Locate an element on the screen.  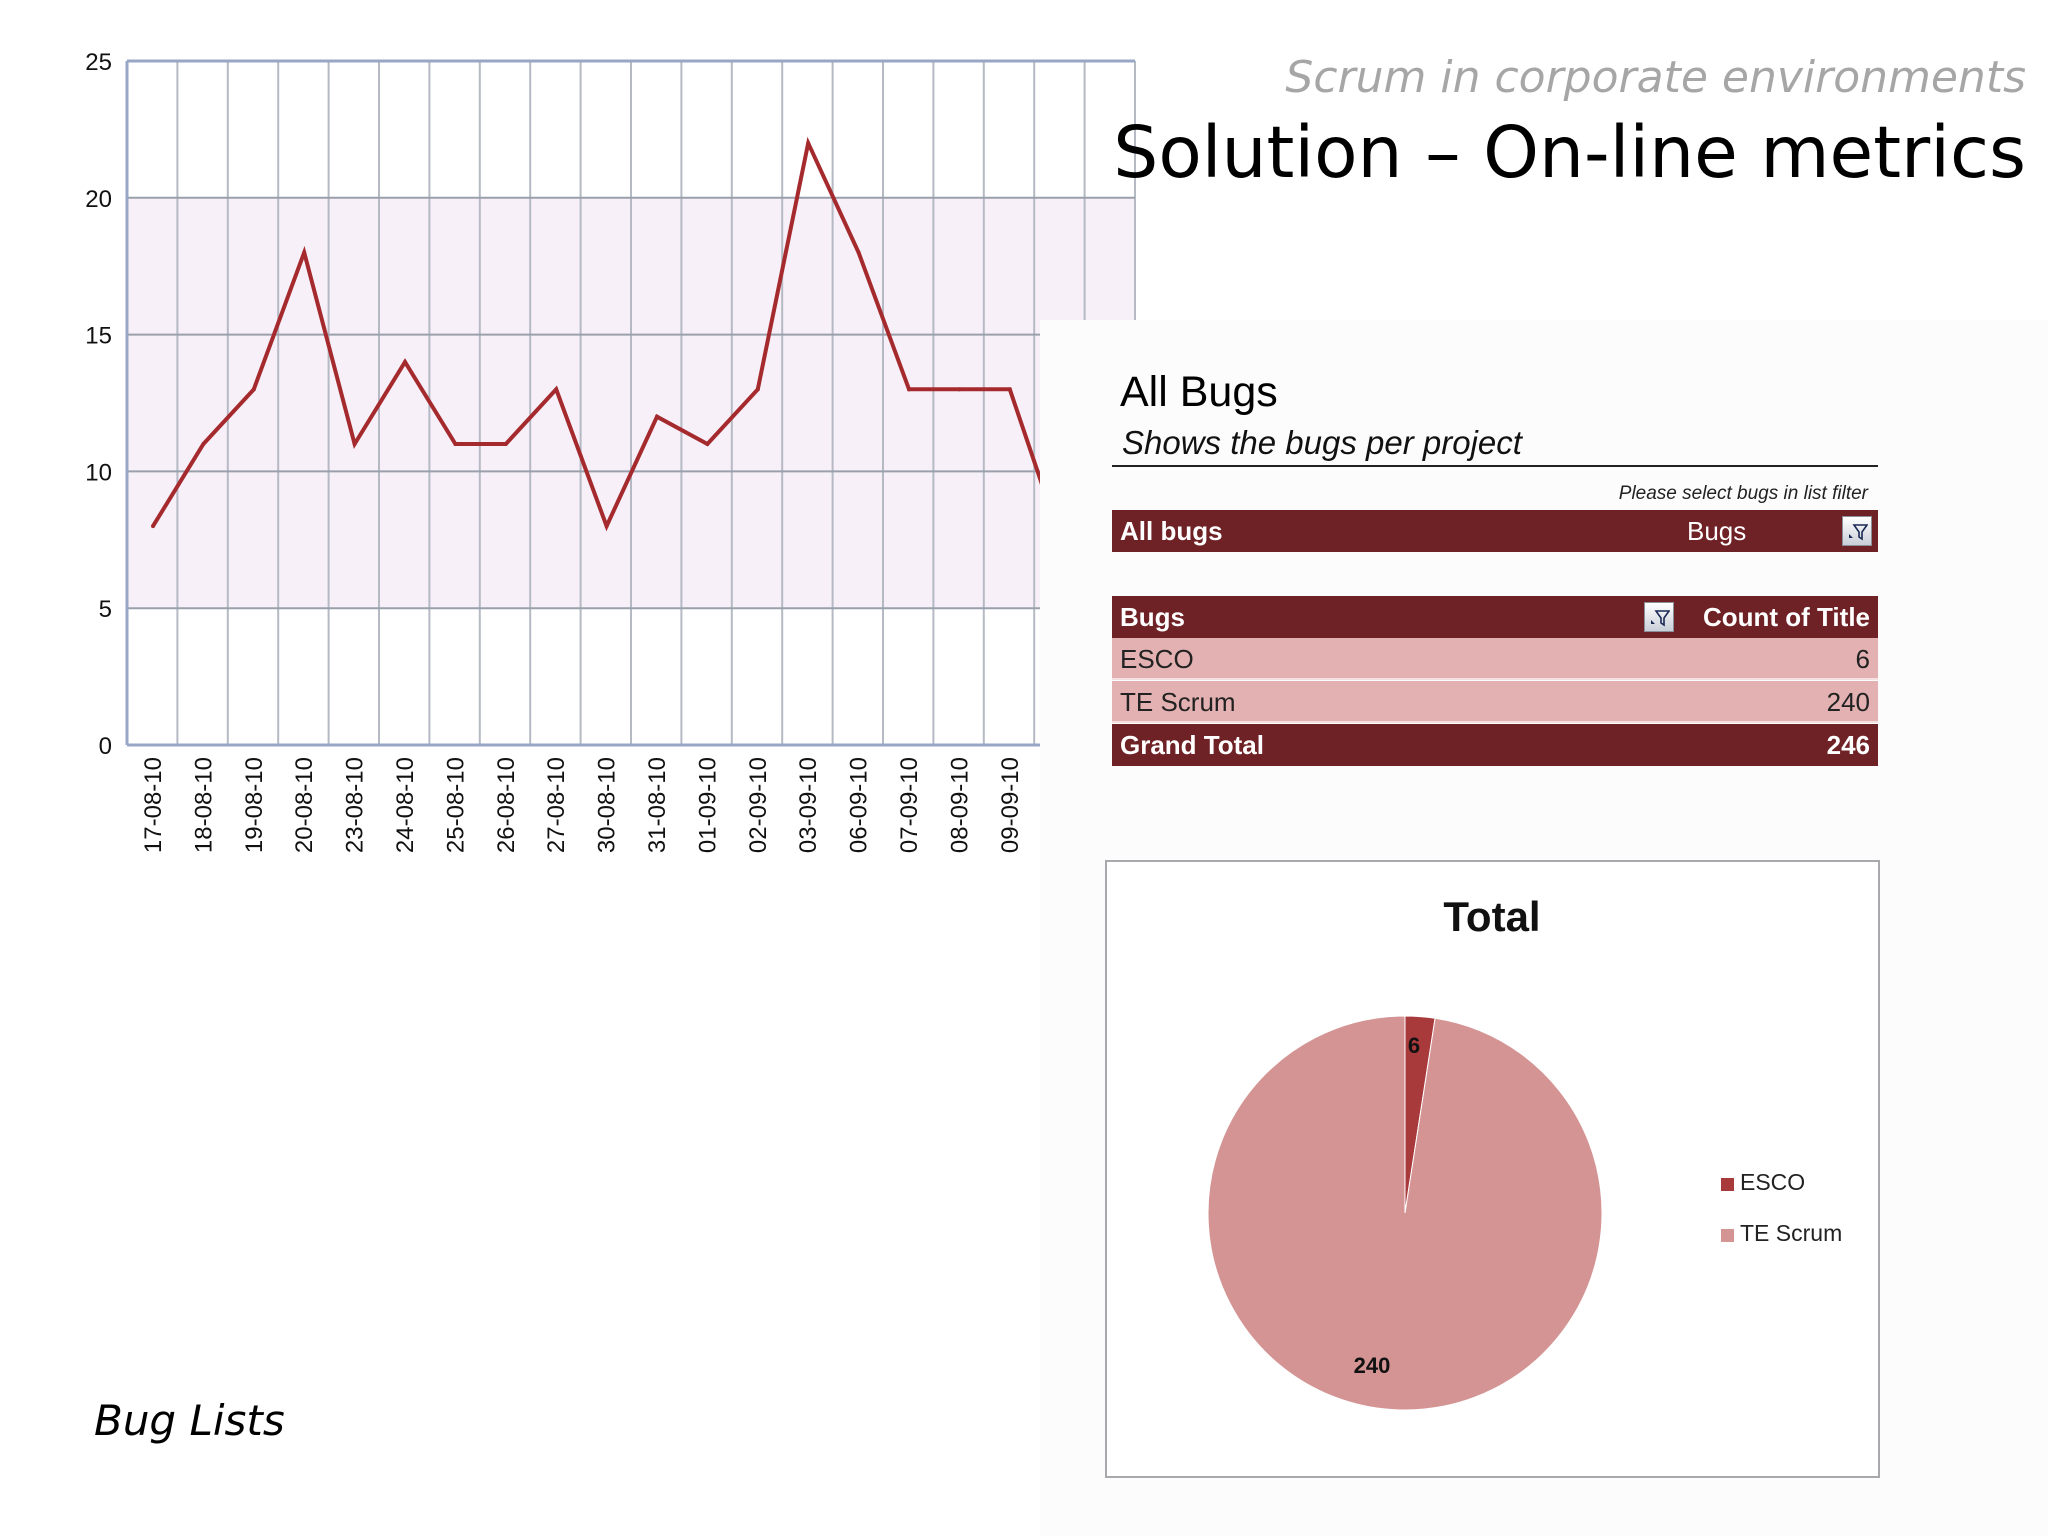
x-tick-label: 07-09-10 is located at coordinates (909, 805).